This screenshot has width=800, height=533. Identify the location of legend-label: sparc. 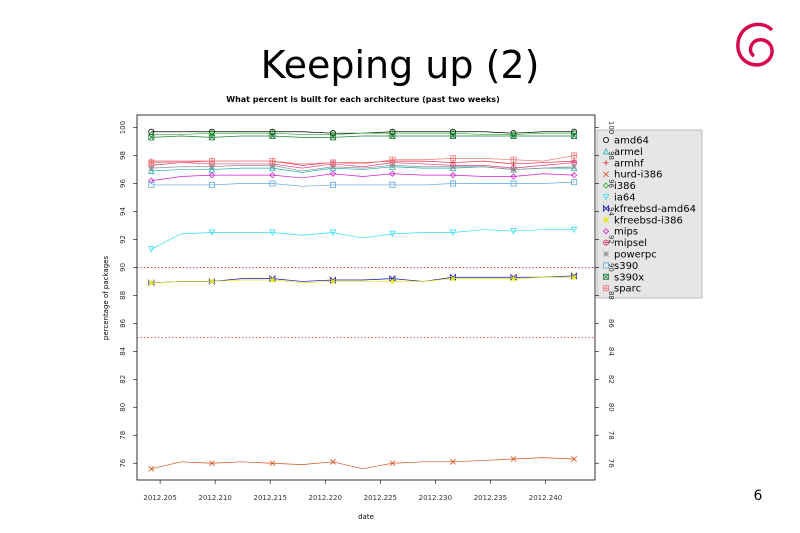
(627, 289).